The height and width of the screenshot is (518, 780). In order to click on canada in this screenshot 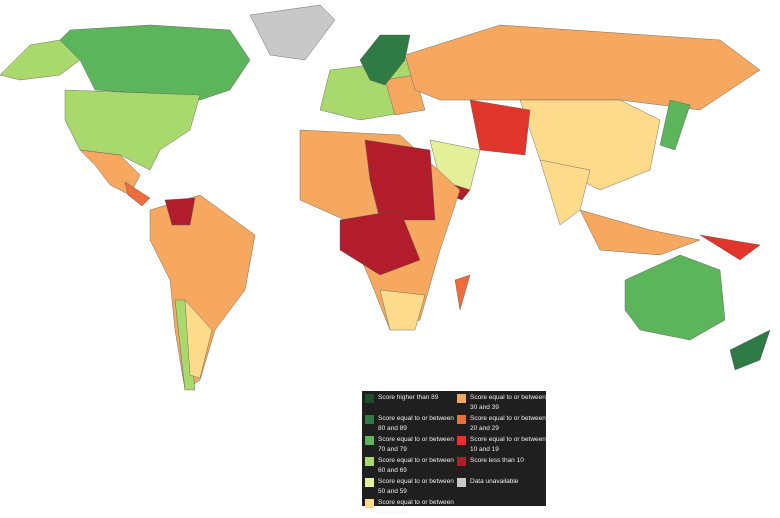, I will do `click(155, 62)`.